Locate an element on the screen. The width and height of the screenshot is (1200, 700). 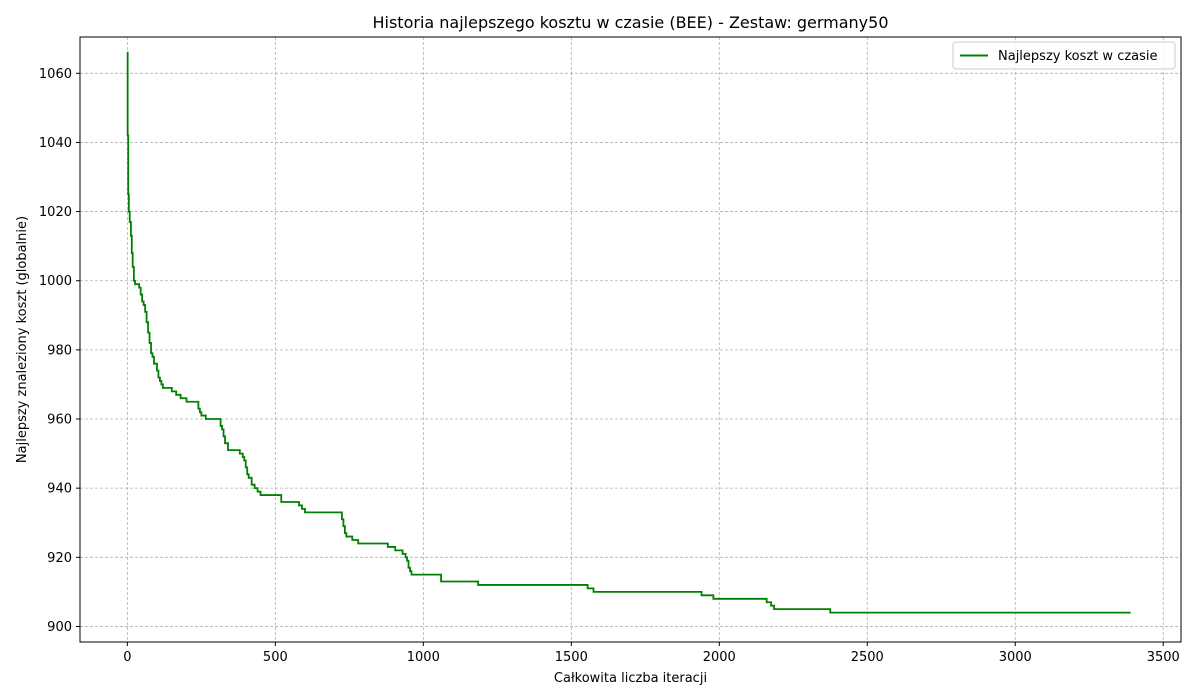
x-tick-label: 500 is located at coordinates (275, 657).